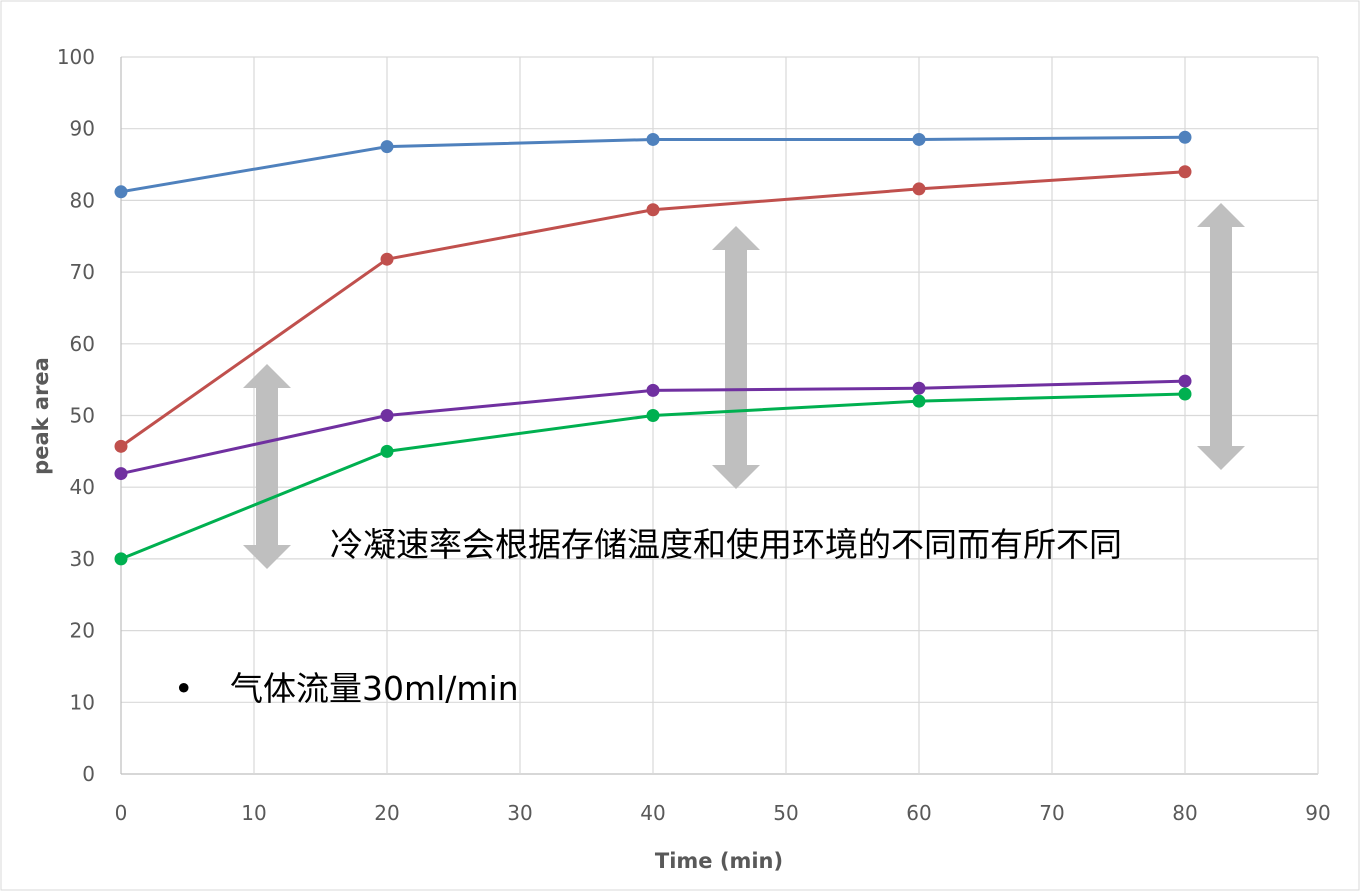 The image size is (1360, 891). Describe the element at coordinates (82, 416) in the screenshot. I see `y-tick-label: 50` at that location.